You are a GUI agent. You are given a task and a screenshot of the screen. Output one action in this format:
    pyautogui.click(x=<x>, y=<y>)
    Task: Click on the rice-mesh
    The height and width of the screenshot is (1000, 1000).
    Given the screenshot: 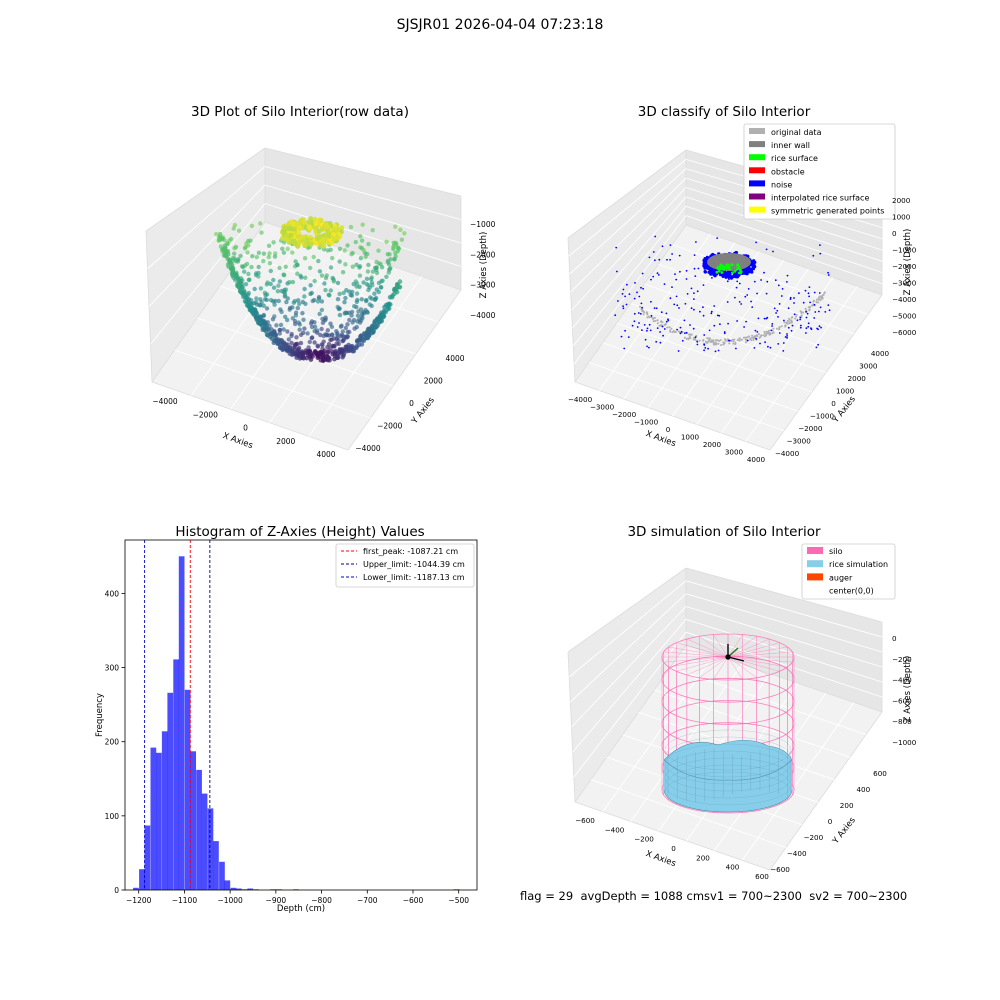 What is the action you would take?
    pyautogui.click(x=728, y=785)
    